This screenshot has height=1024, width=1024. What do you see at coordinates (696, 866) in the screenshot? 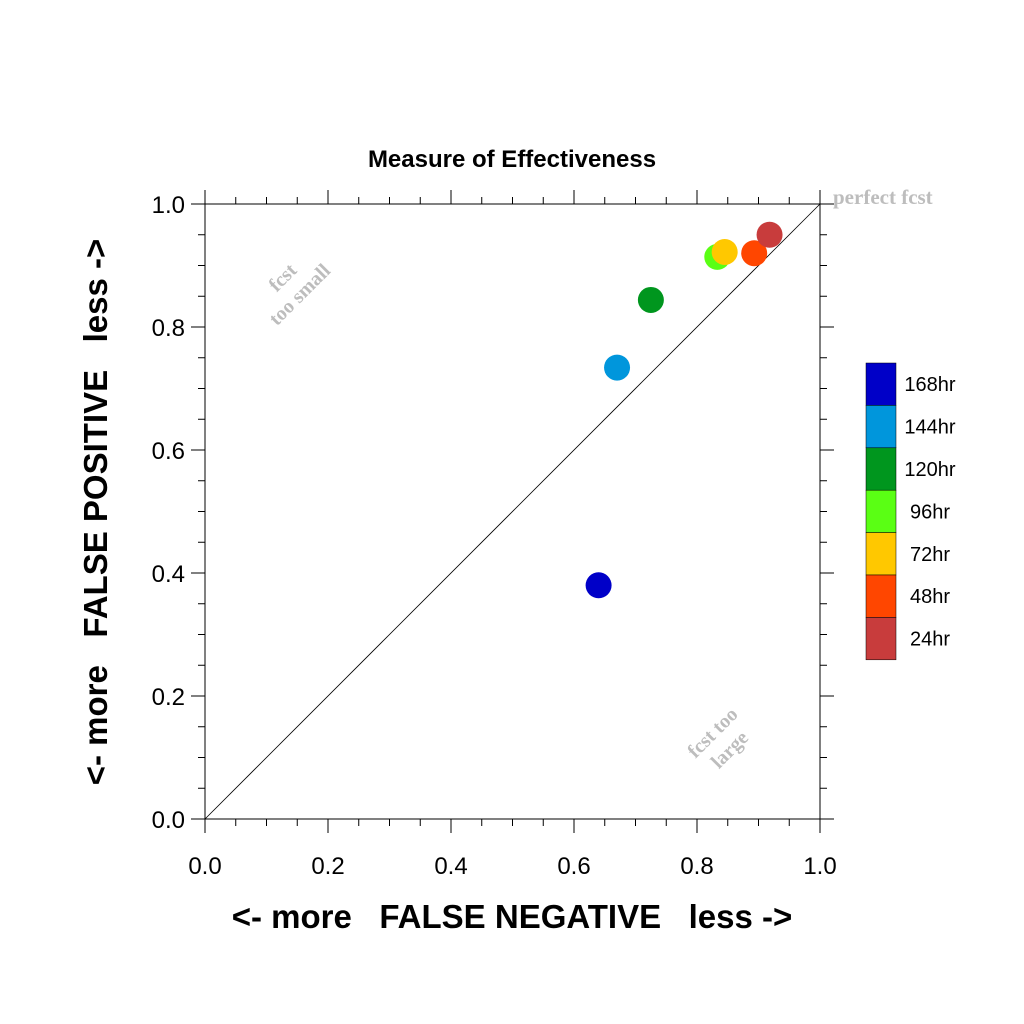
I see `x-tick-label: 0.8` at bounding box center [696, 866].